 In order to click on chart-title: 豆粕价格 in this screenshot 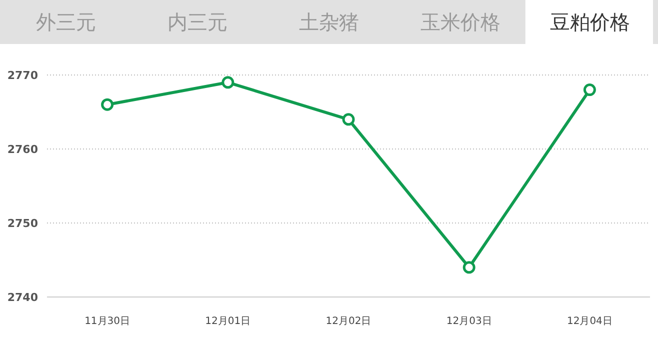, I will do `click(590, 22)`.